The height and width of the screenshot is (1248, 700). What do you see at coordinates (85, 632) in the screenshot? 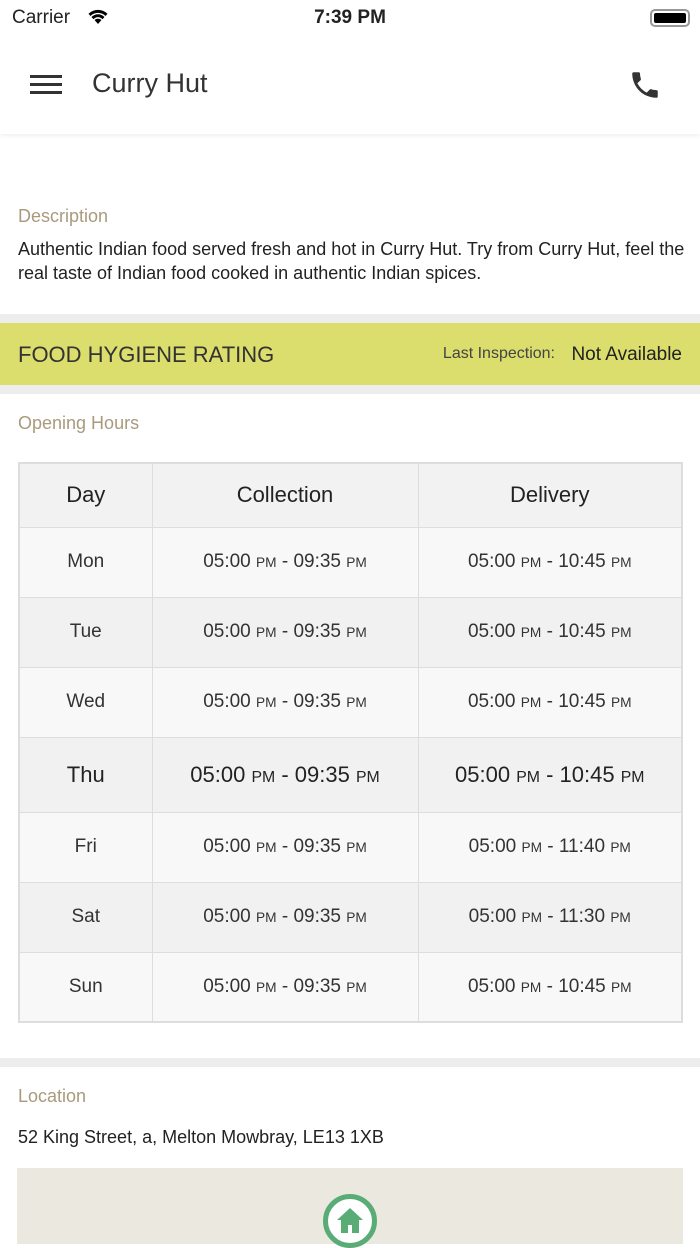
I see `day-cell: Tue` at bounding box center [85, 632].